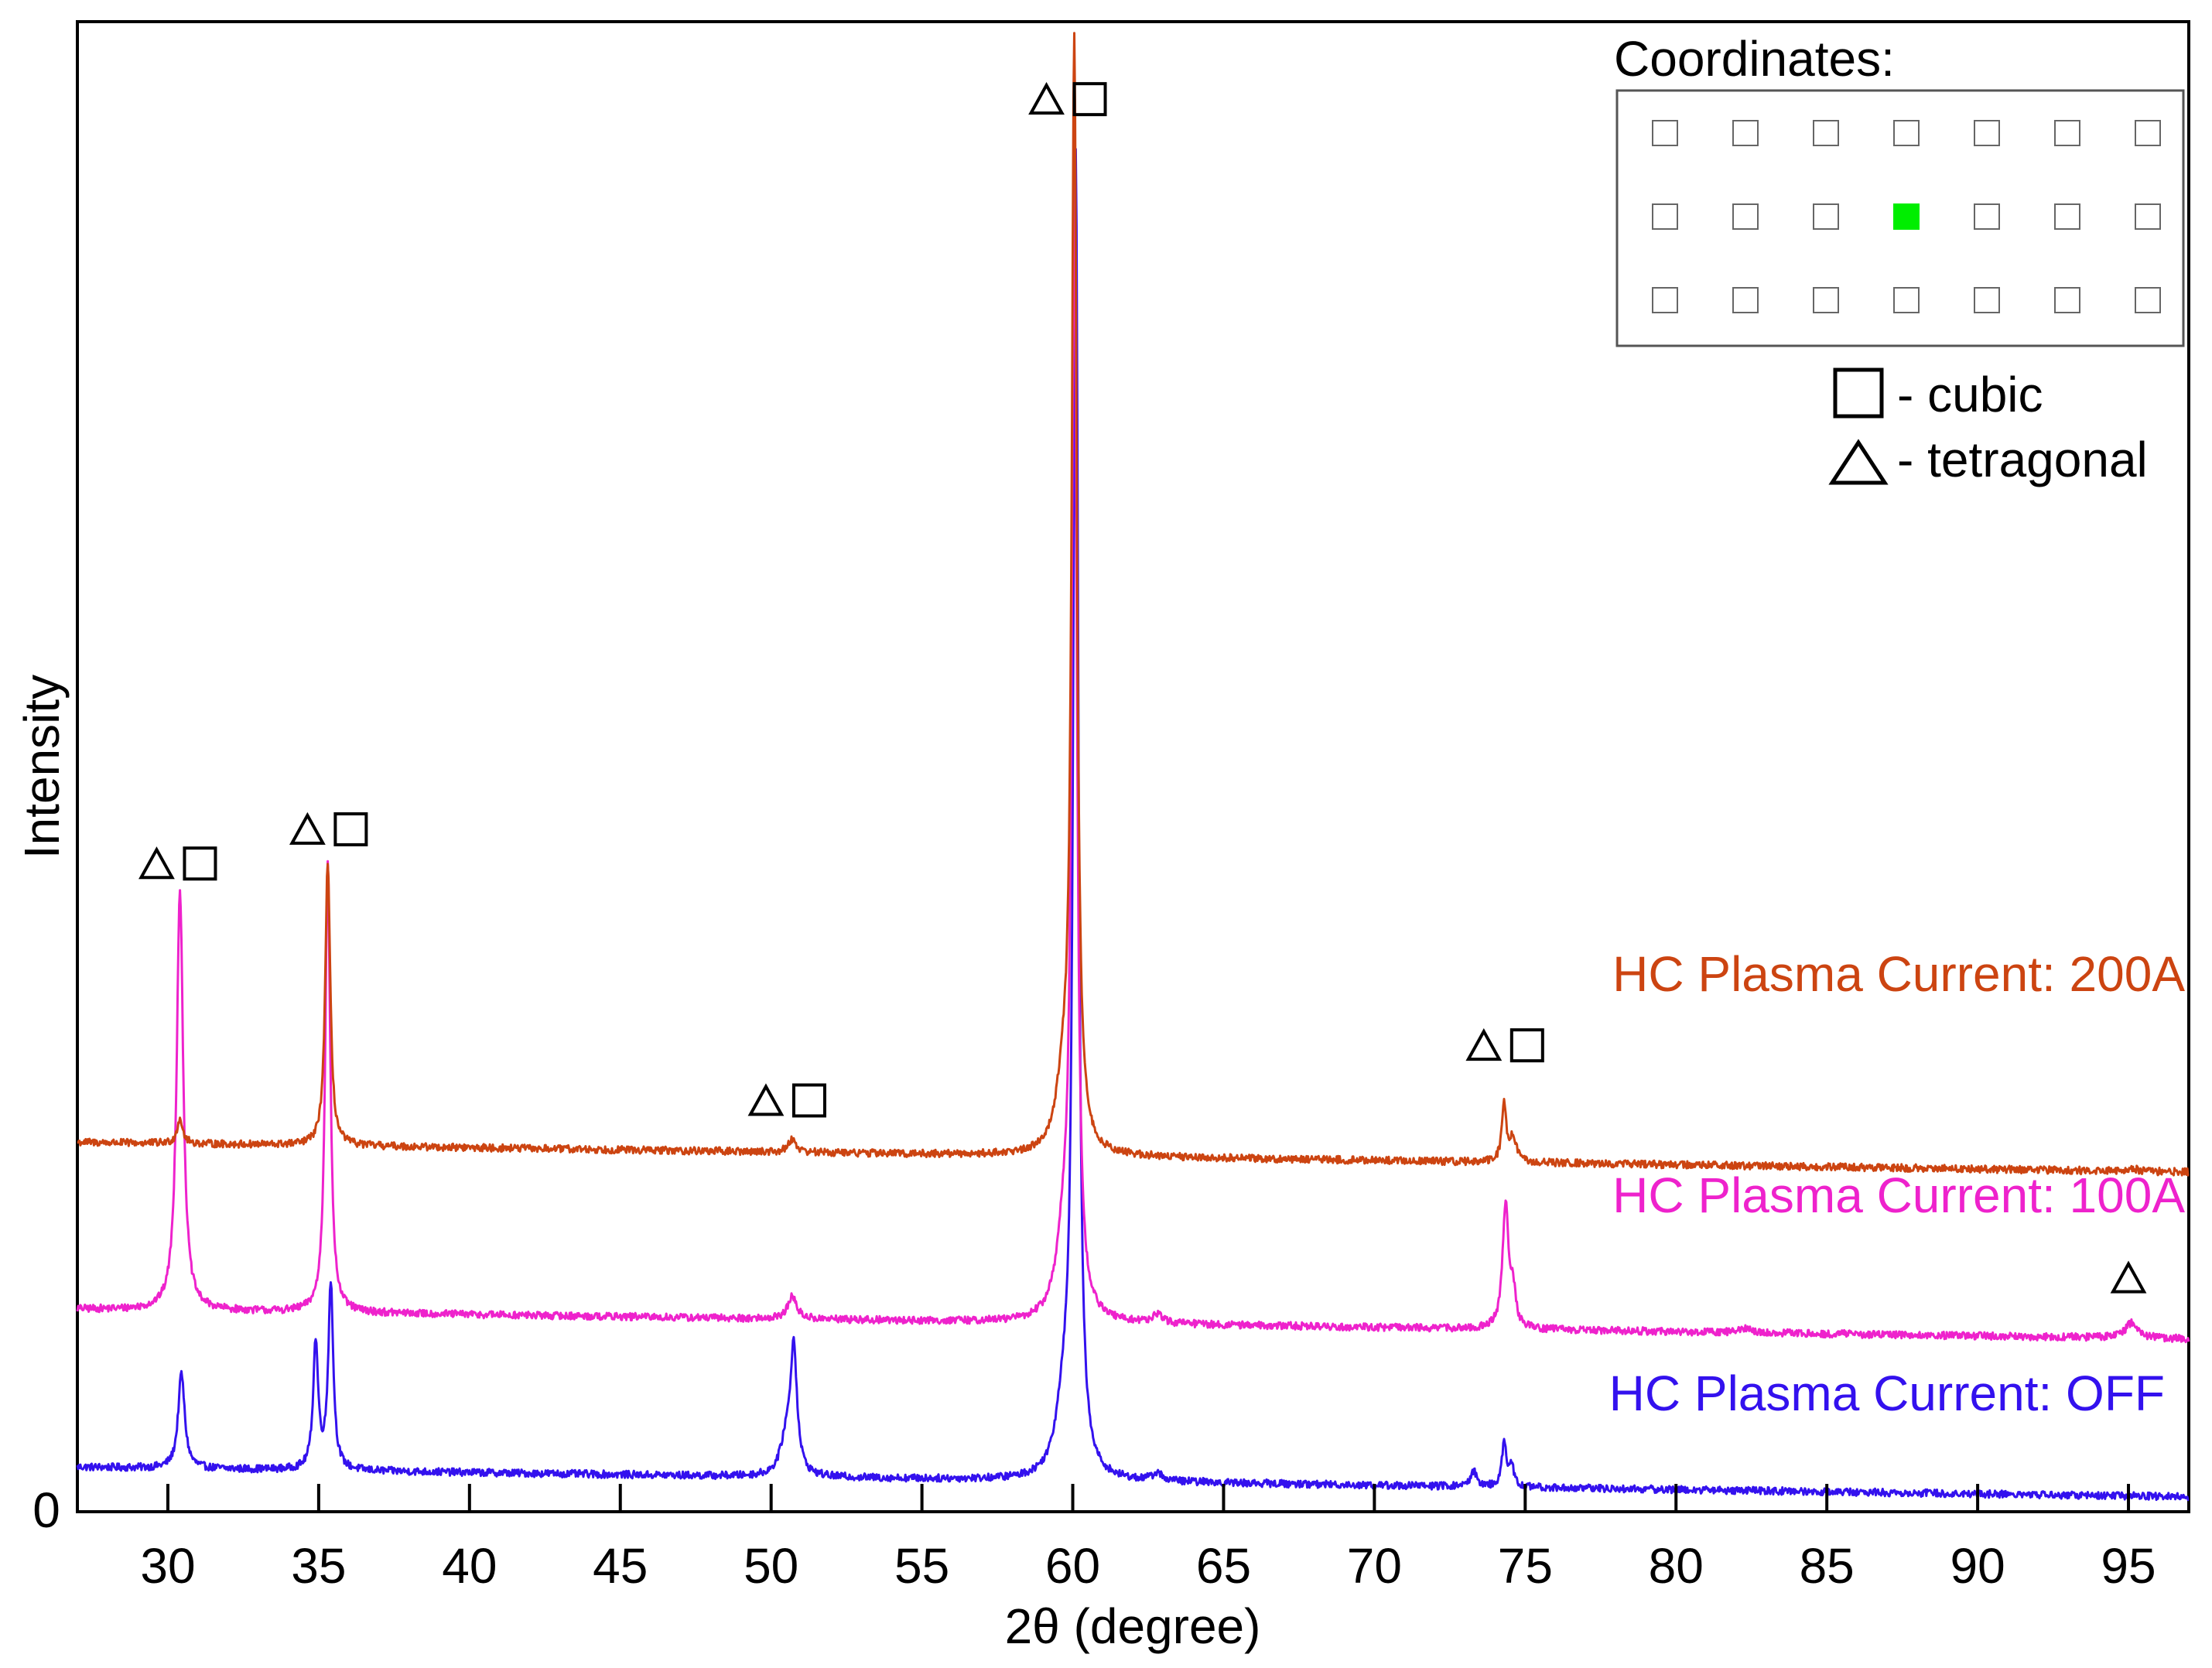  Describe the element at coordinates (620, 1566) in the screenshot. I see `x-tick-label: 45` at that location.